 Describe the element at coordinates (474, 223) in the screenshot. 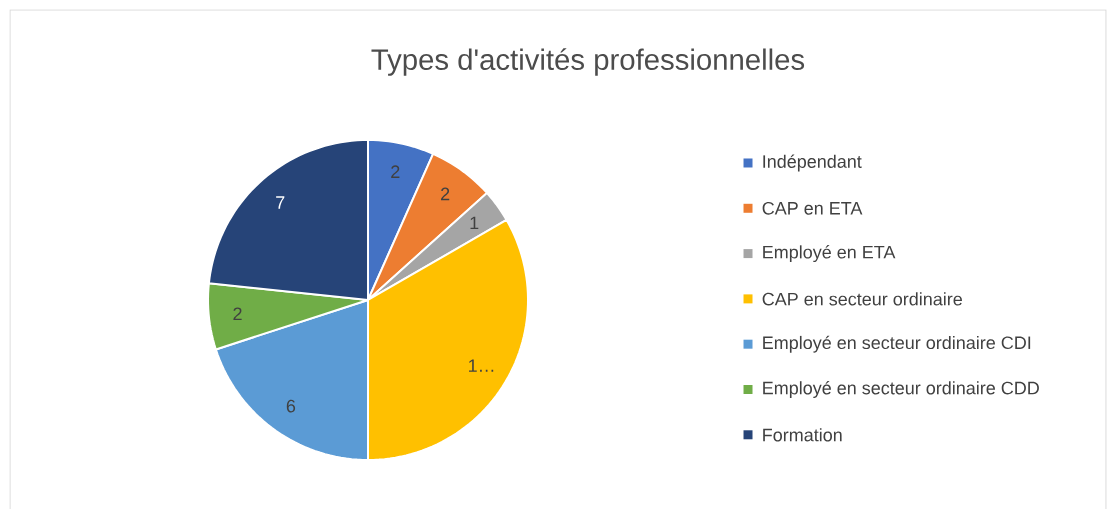

I see `data-label: 1` at that location.